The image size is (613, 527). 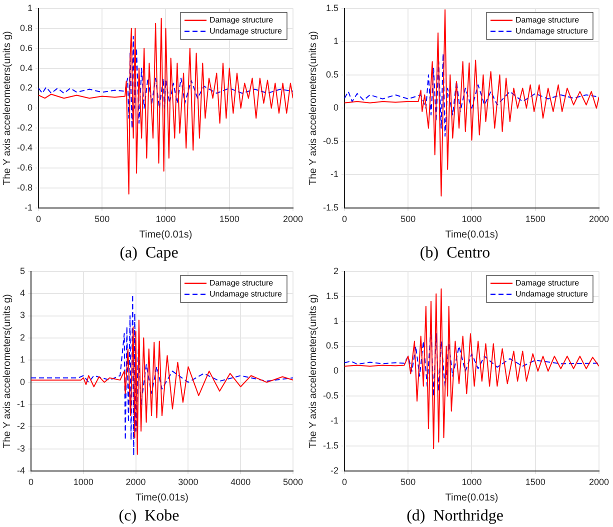 I want to click on y-tick-label: 3, so click(x=22, y=315).